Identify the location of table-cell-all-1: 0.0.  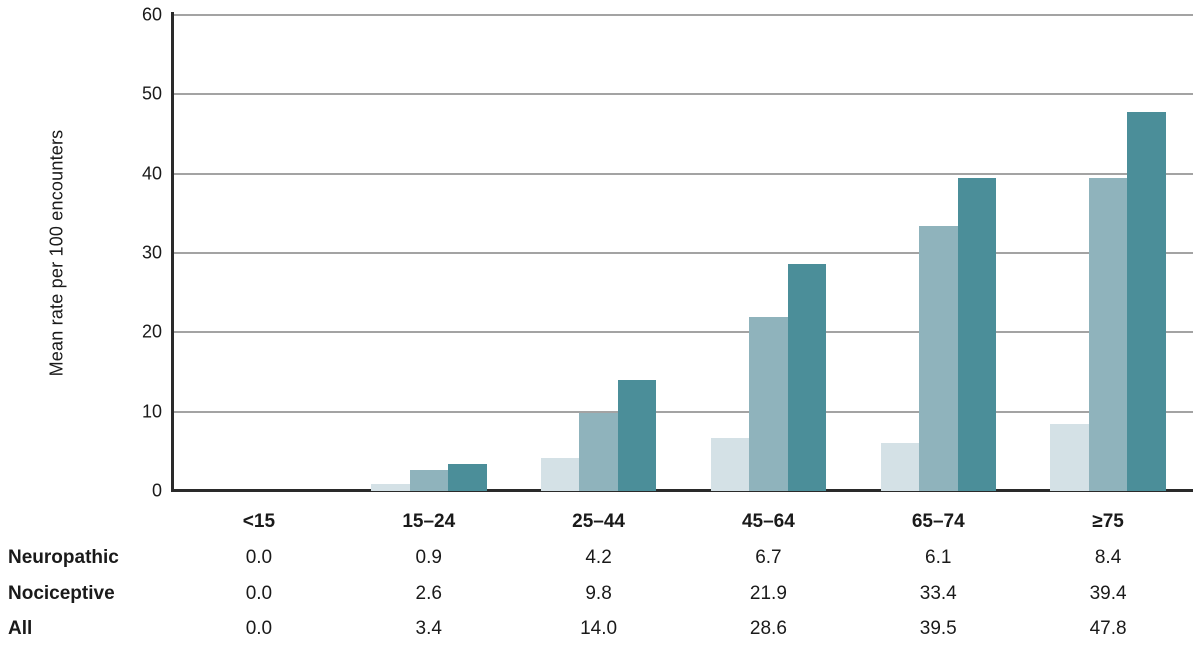
(259, 628).